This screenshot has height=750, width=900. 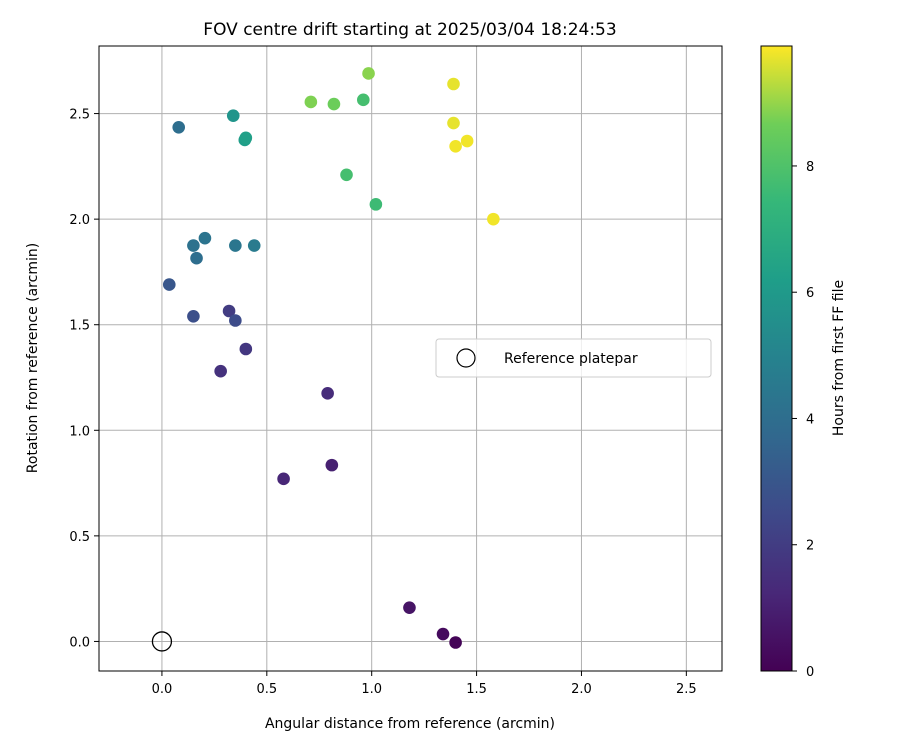 What do you see at coordinates (410, 724) in the screenshot?
I see `x-axis-label: Angular distance from reference (arcmin)` at bounding box center [410, 724].